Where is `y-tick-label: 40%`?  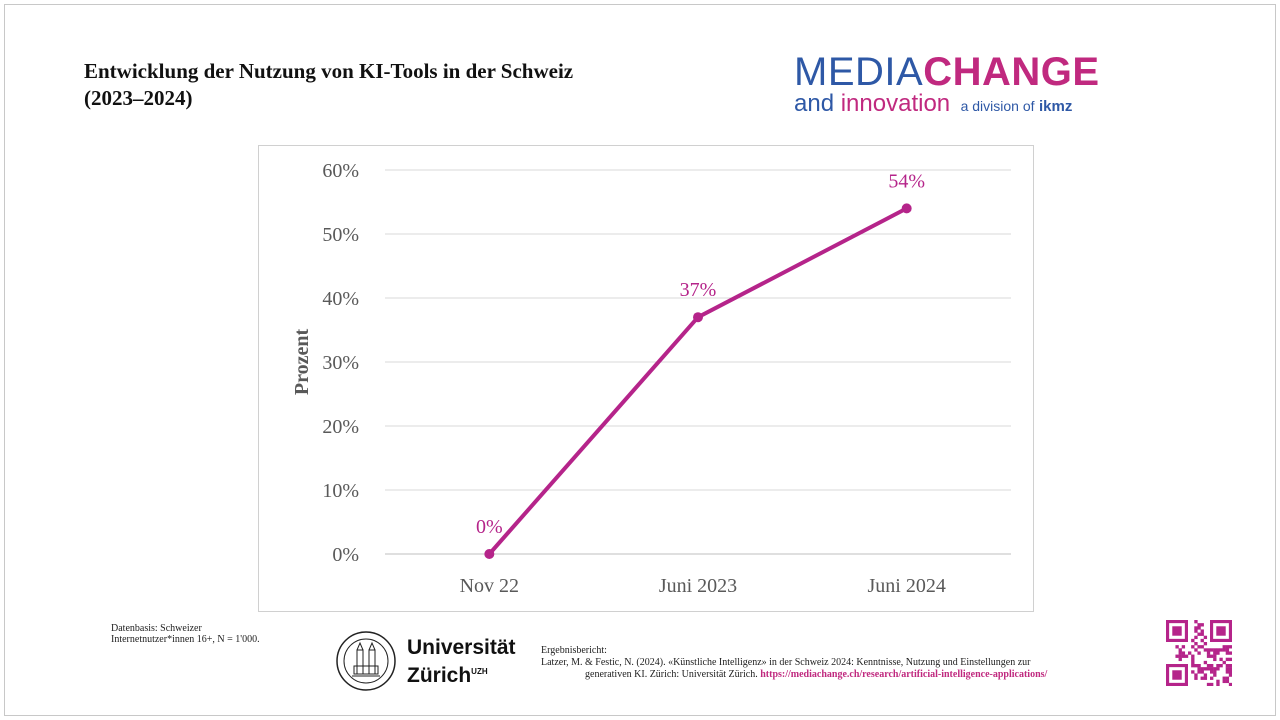
y-tick-label: 40% is located at coordinates (340, 299).